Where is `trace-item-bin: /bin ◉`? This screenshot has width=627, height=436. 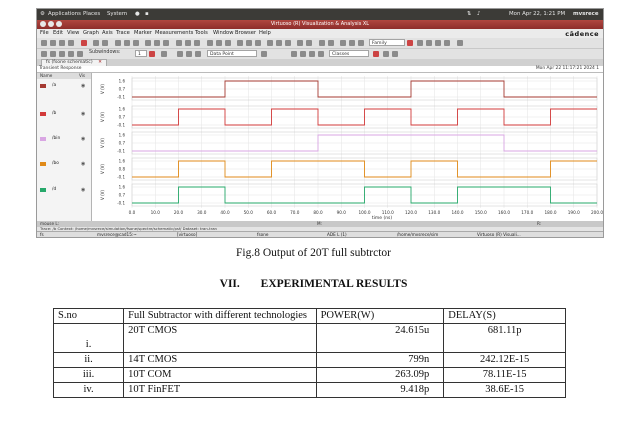
trace-item-bin: /bin ◉ is located at coordinates (64, 140).